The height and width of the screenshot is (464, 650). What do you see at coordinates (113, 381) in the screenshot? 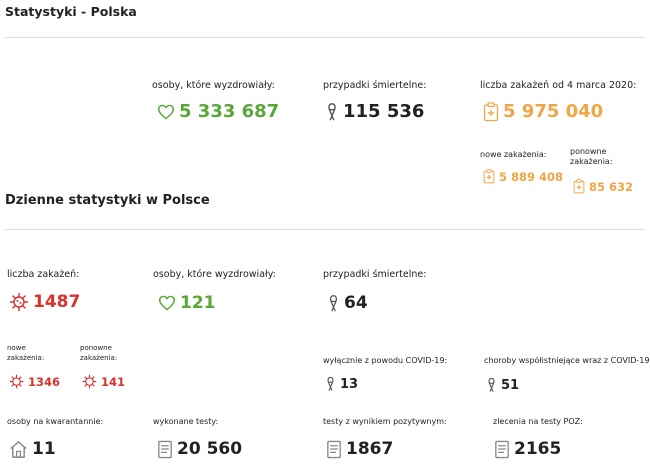
I see `value-text: 141` at bounding box center [113, 381].